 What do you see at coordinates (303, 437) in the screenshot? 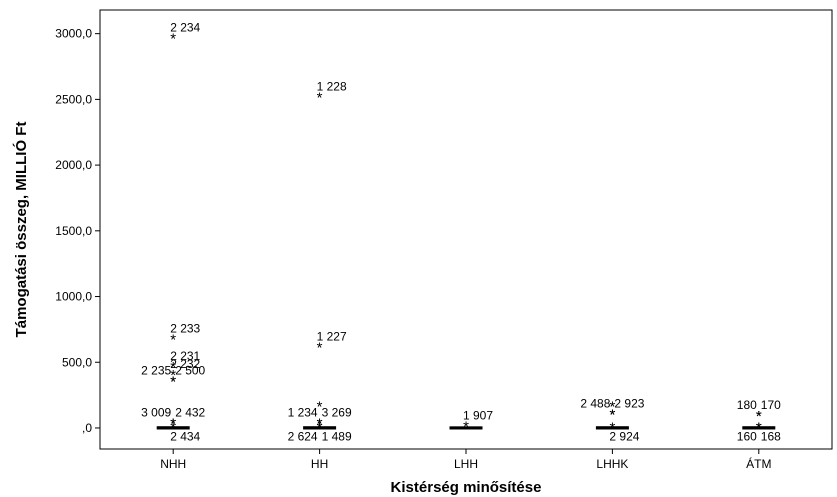
I see `outlier-label: 2 624` at bounding box center [303, 437].